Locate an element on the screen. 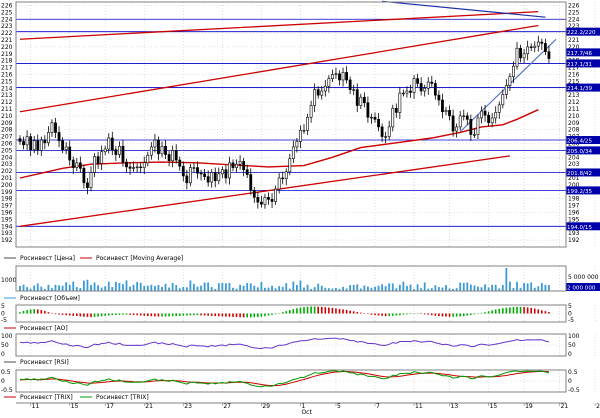  price-tick-left: 201 is located at coordinates (7, 178).